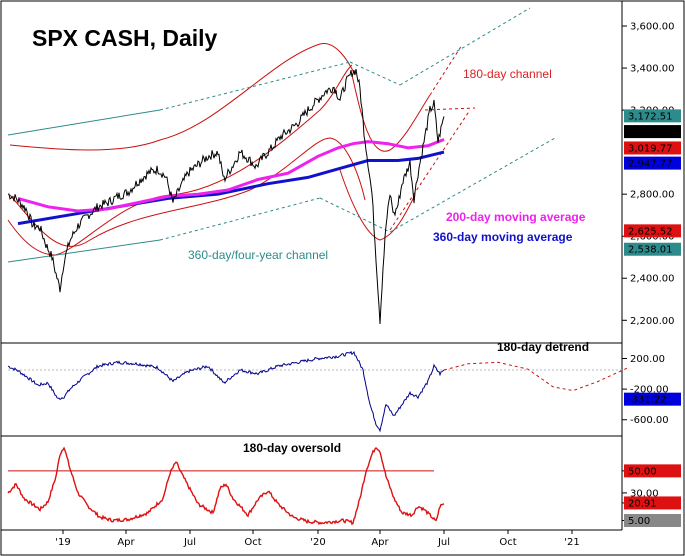 The image size is (685, 556). Describe the element at coordinates (380, 542) in the screenshot. I see `x-tick-label-5: Apr` at that location.